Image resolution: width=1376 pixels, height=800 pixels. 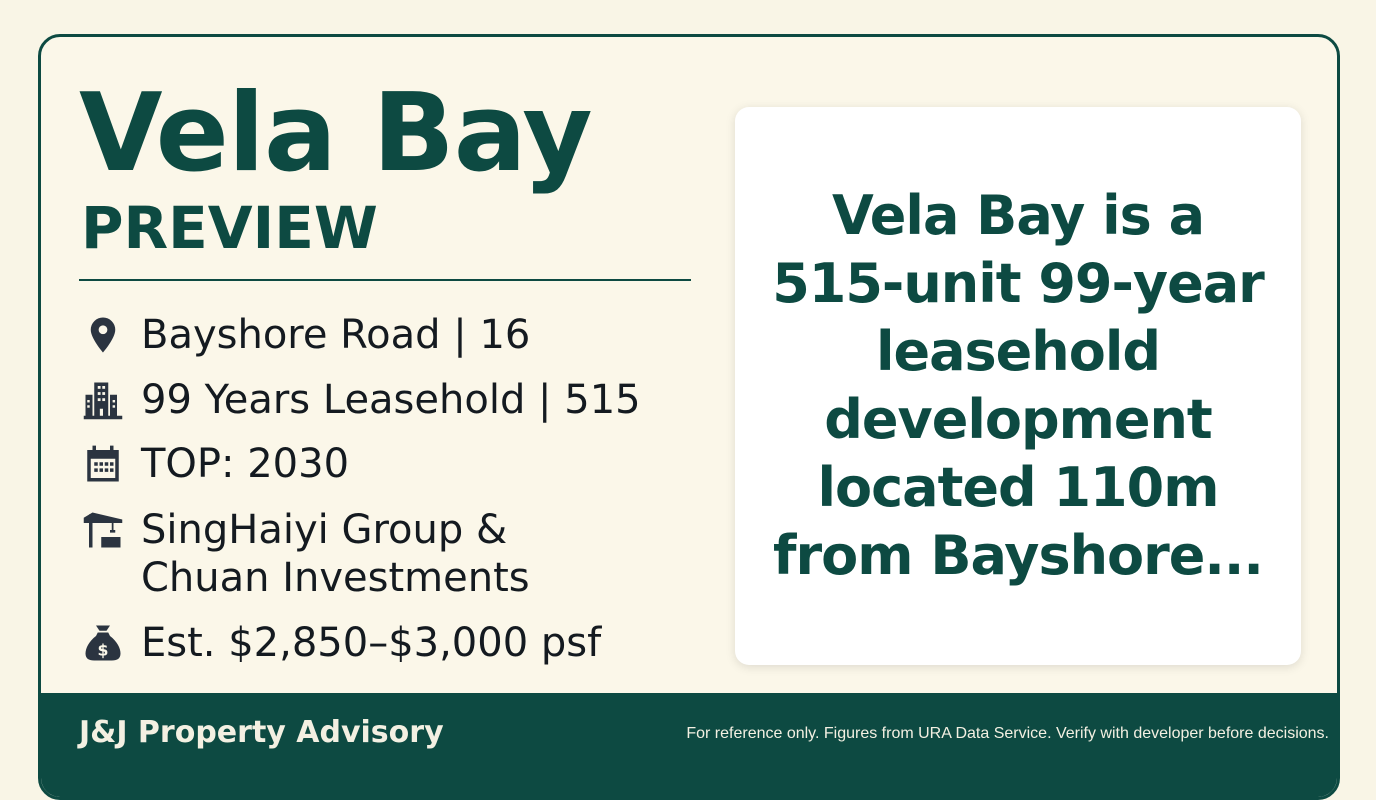 What do you see at coordinates (385, 280) in the screenshot?
I see `divider` at bounding box center [385, 280].